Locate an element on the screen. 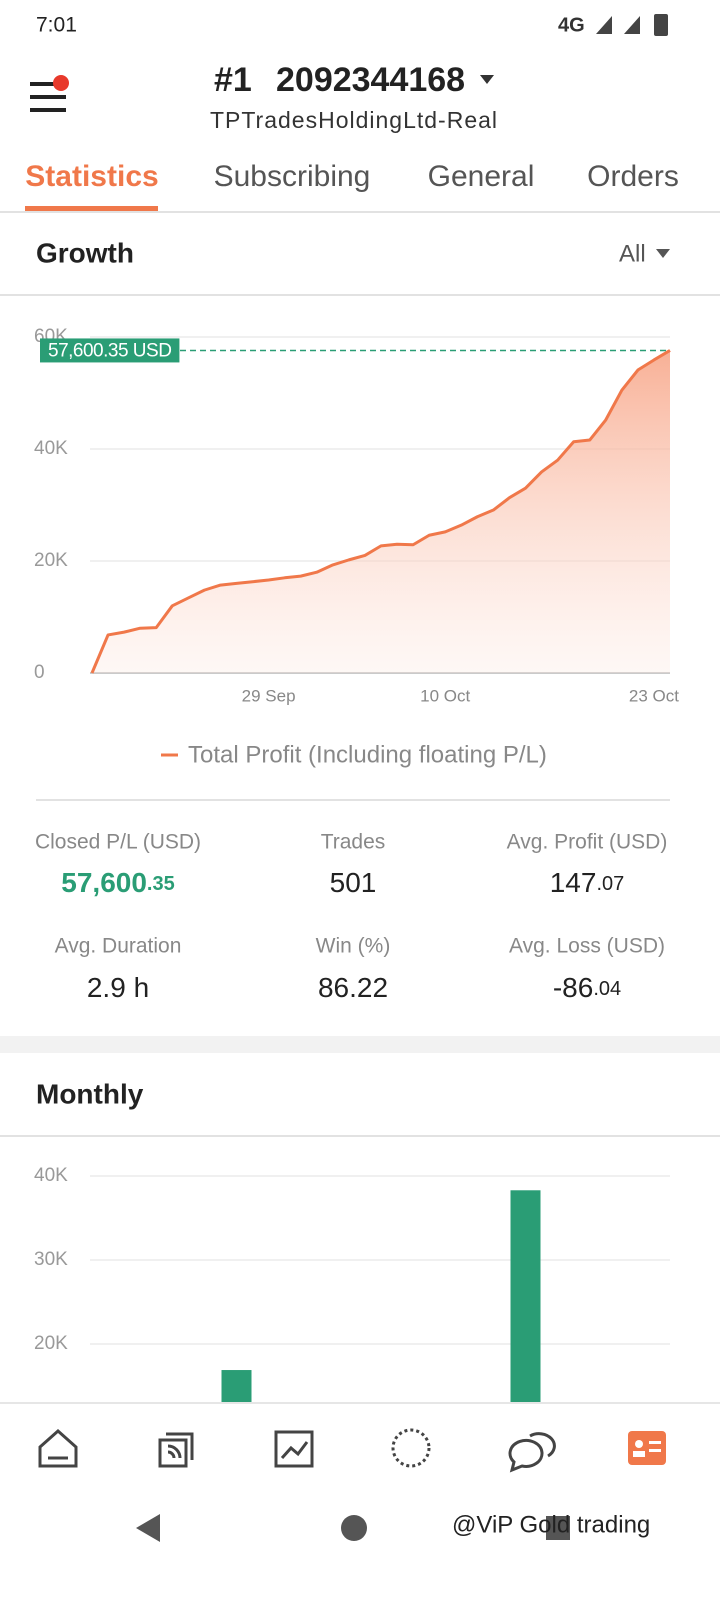 The width and height of the screenshot is (720, 1600). section-gap is located at coordinates (360, 1044).